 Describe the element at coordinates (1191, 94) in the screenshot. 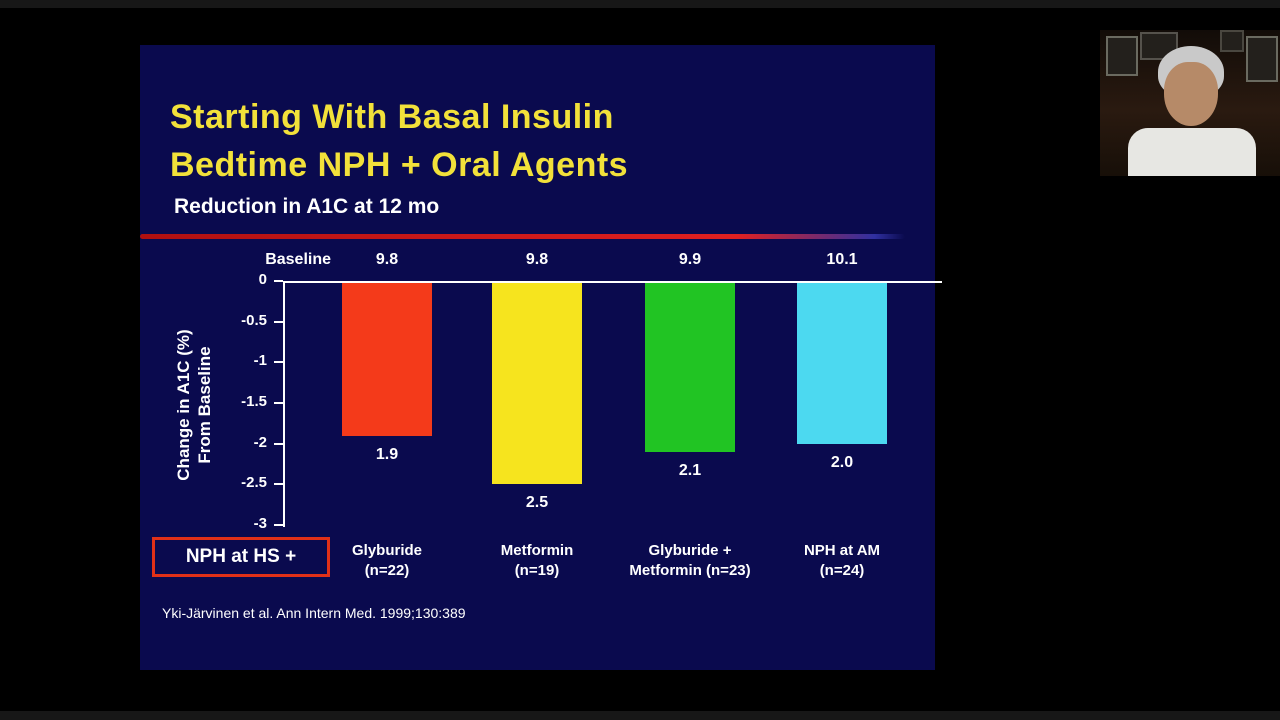

I see `presenter-face` at that location.